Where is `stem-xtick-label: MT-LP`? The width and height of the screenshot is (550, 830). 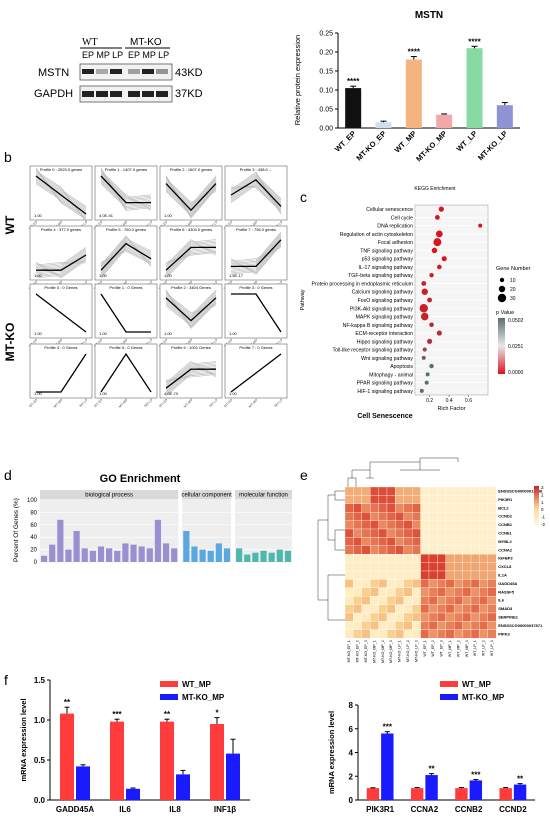
stem-xtick-label: MT-LP is located at coordinates (214, 342).